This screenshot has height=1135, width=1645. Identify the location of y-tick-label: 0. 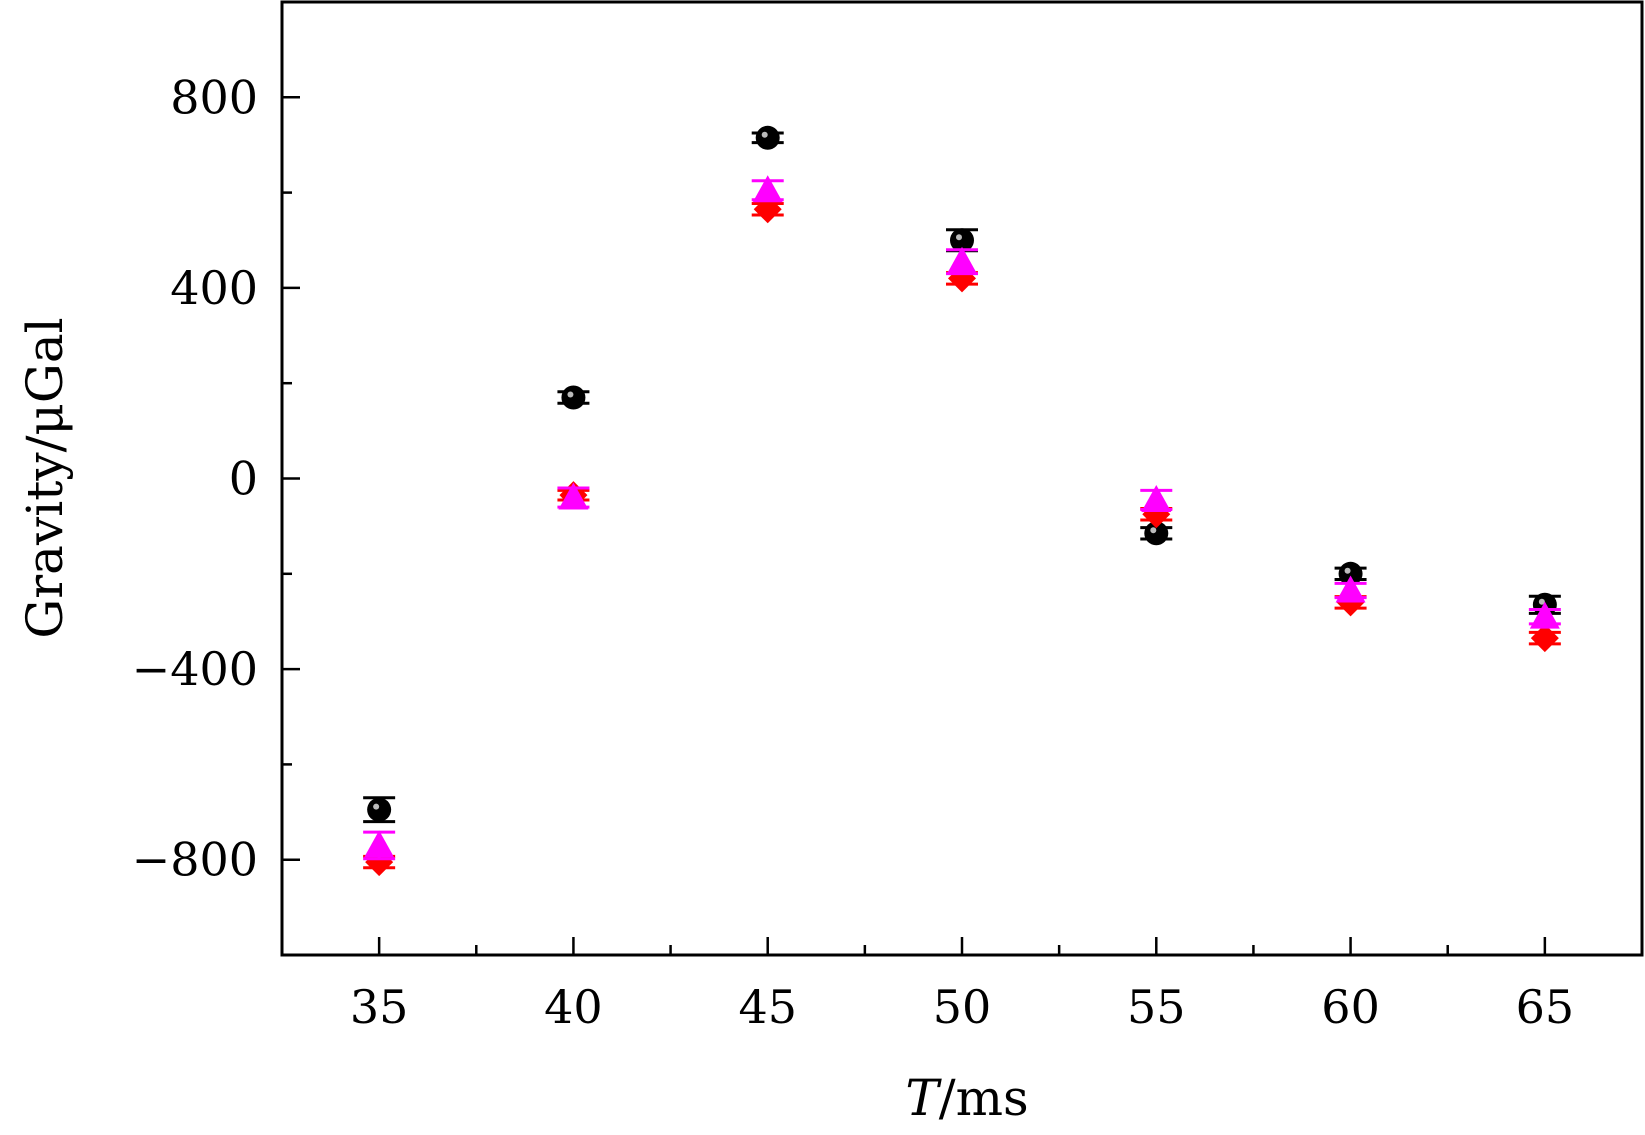
(243, 479).